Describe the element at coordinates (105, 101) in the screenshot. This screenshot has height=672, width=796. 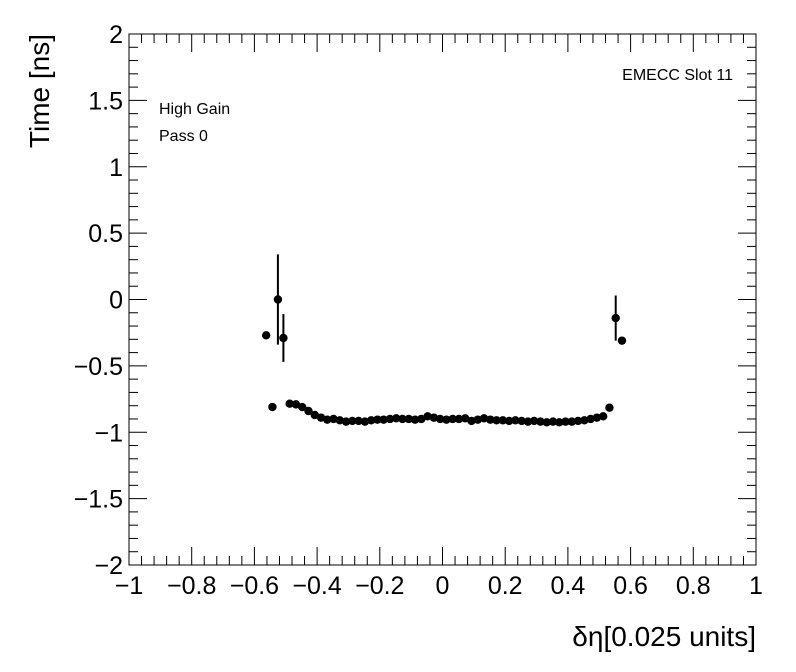
I see `y-tick-label: 1.5` at that location.